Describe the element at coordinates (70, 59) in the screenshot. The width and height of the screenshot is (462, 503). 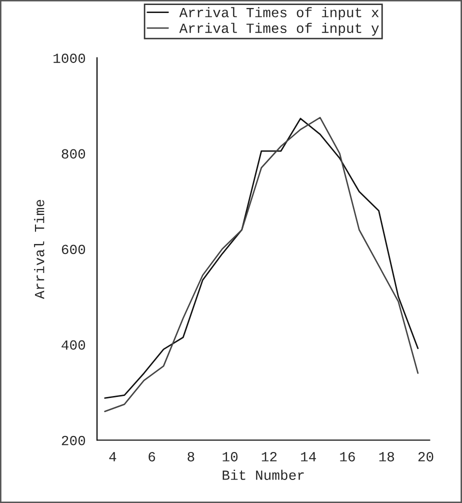
I see `y-tick-label: 1000` at that location.